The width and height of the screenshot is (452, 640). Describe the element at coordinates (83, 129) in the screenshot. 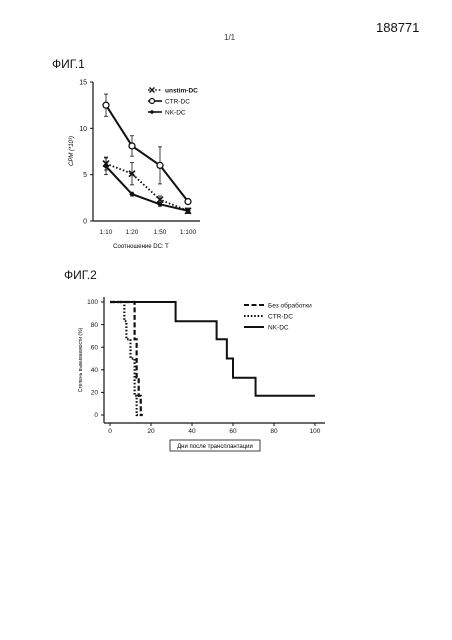

I see `y-tick-label: 10` at that location.